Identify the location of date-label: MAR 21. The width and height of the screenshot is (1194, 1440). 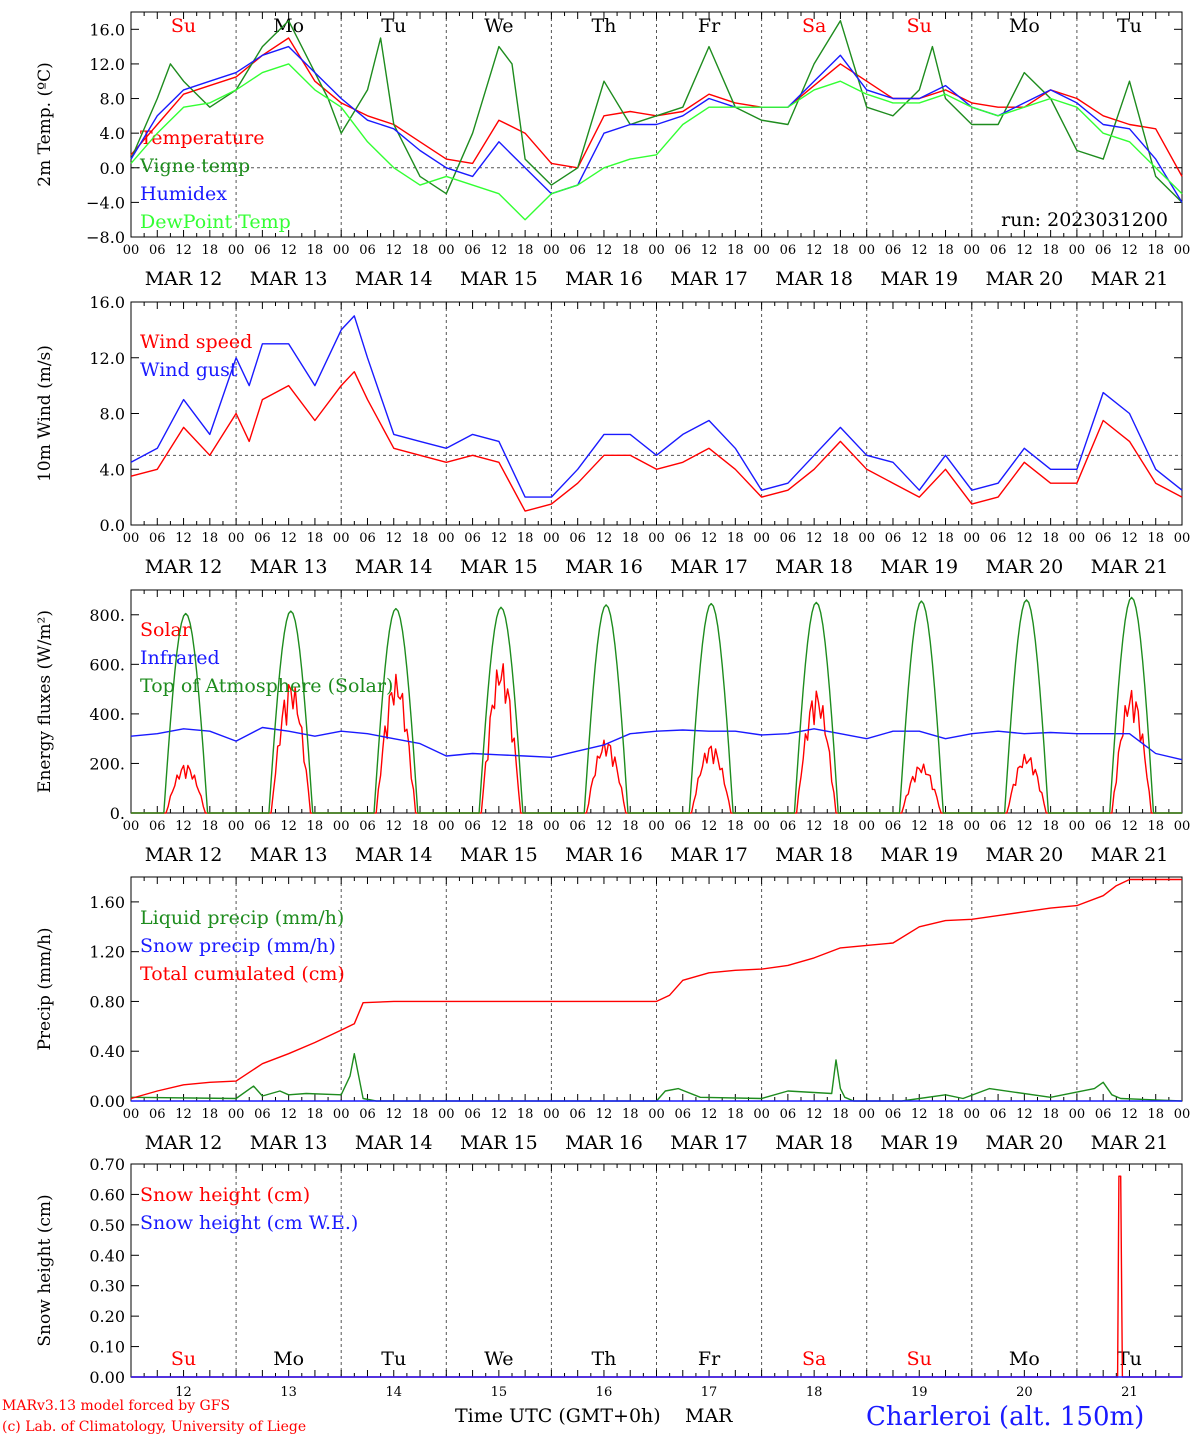
(1130, 567).